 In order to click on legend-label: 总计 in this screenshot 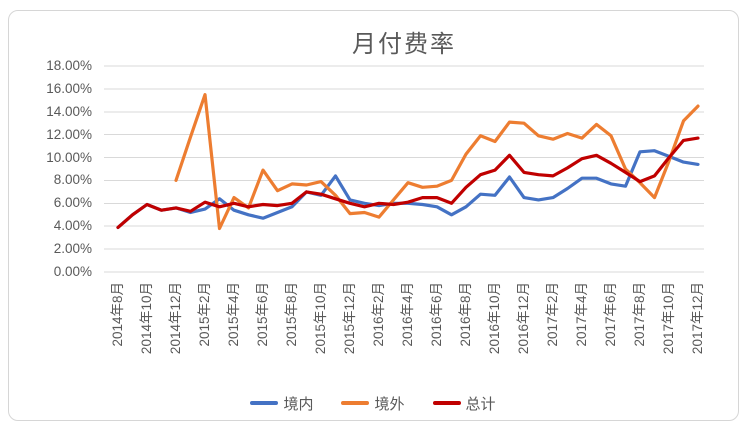, I will do `click(480, 404)`.